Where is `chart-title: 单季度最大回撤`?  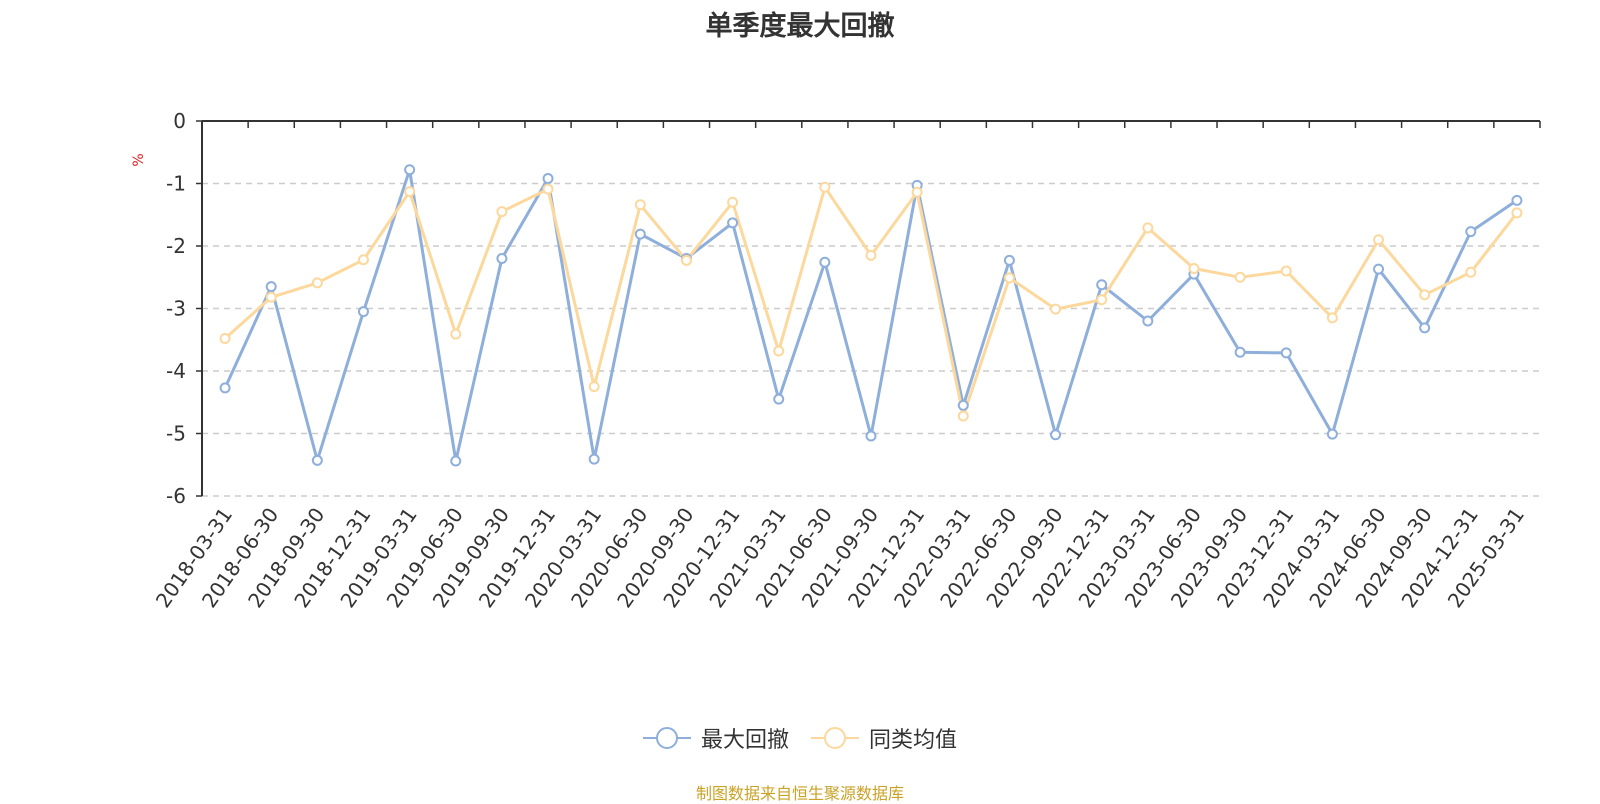
chart-title: 单季度最大回撤 is located at coordinates (800, 26).